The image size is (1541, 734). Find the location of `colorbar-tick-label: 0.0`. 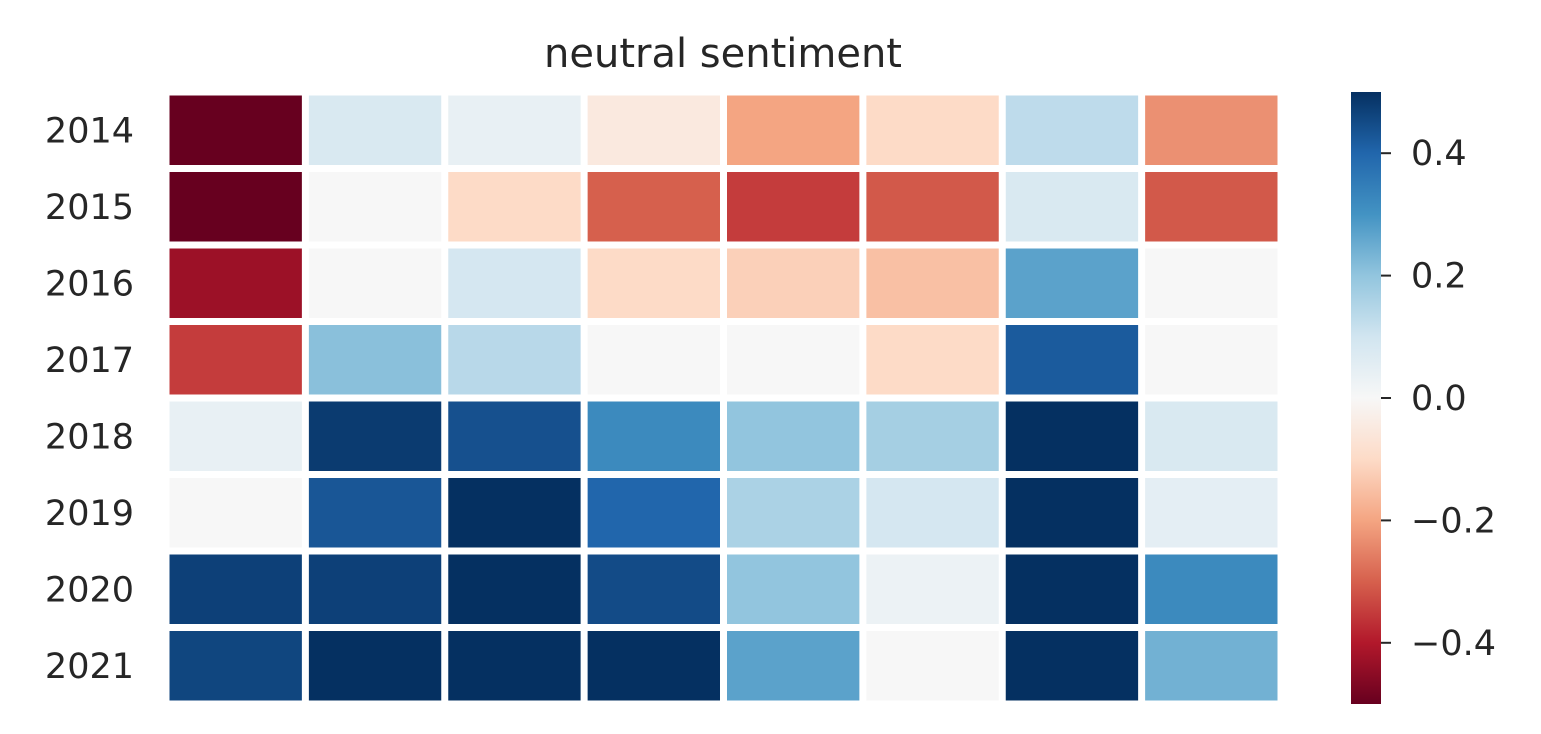

colorbar-tick-label: 0.0 is located at coordinates (1439, 399).